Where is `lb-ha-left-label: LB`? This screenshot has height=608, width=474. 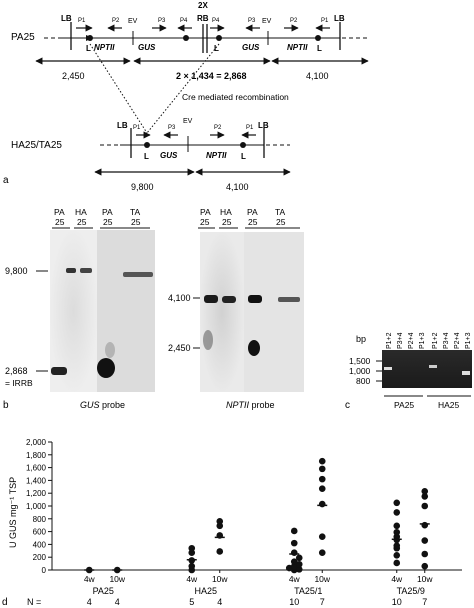
lb-ha-left-label: LB is located at coordinates (122, 125).